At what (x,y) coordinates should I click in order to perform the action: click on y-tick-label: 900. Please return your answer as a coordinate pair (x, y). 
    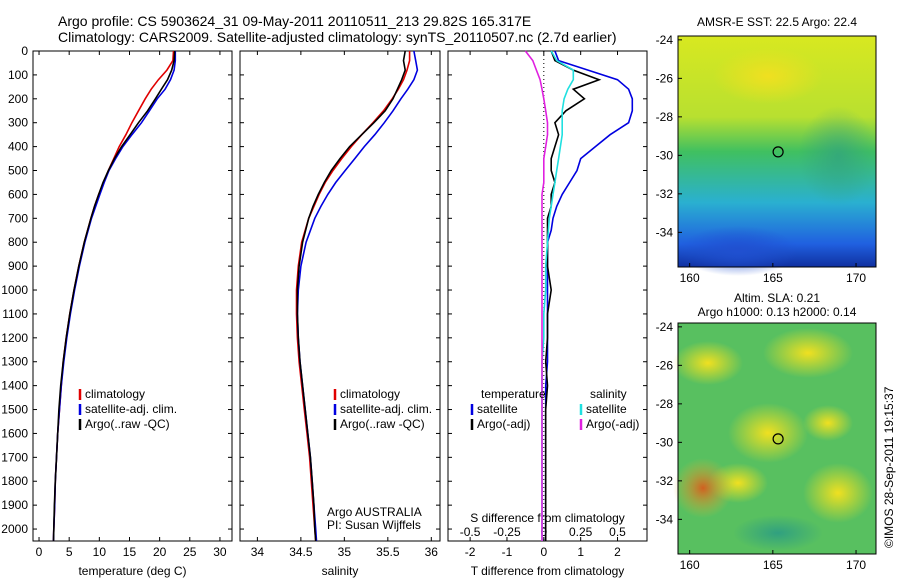
    Looking at the image, I should click on (18, 266).